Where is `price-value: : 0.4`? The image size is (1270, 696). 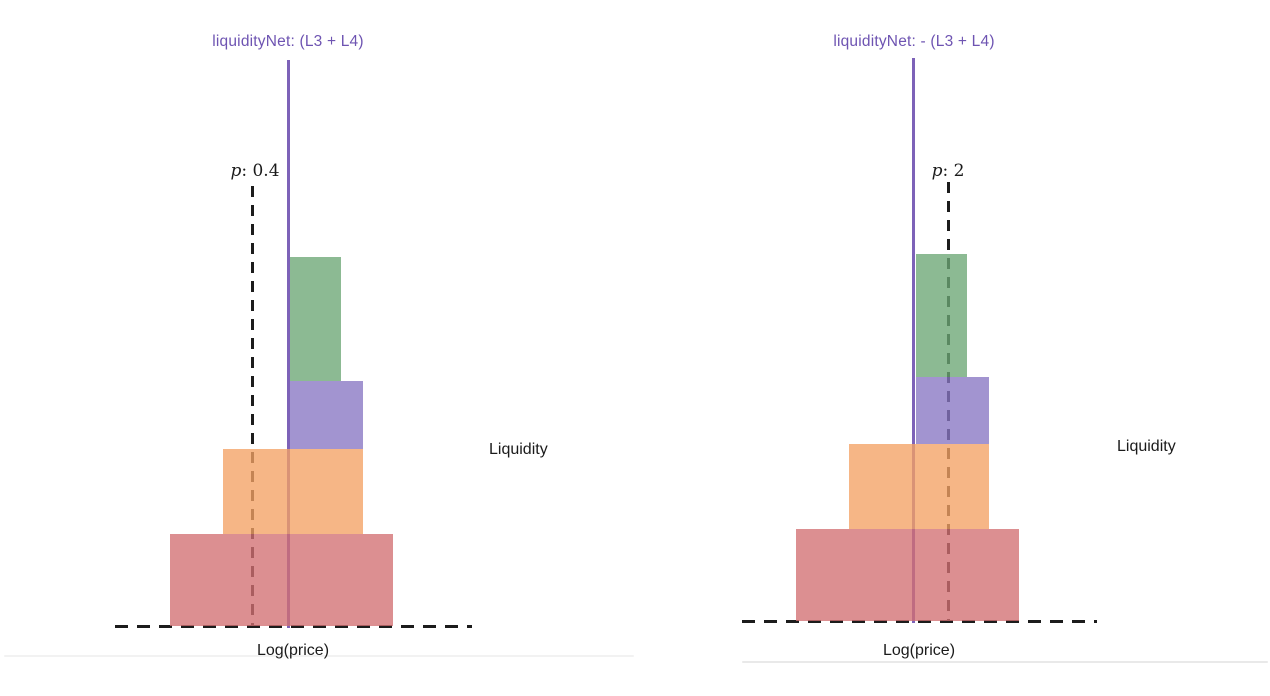 price-value: : 0.4 is located at coordinates (260, 171).